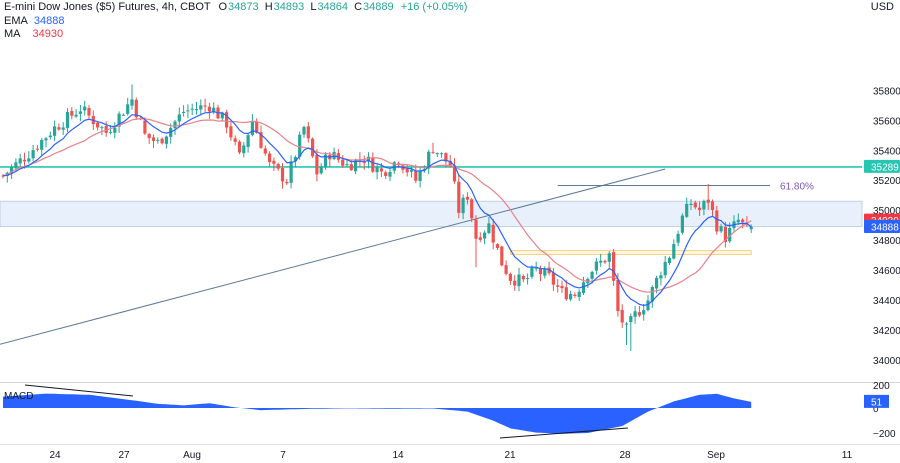 The image size is (900, 463). I want to click on symbol-title: E-mini Dow Jones ($5) Futures, 4h, CBOT, so click(107, 7).